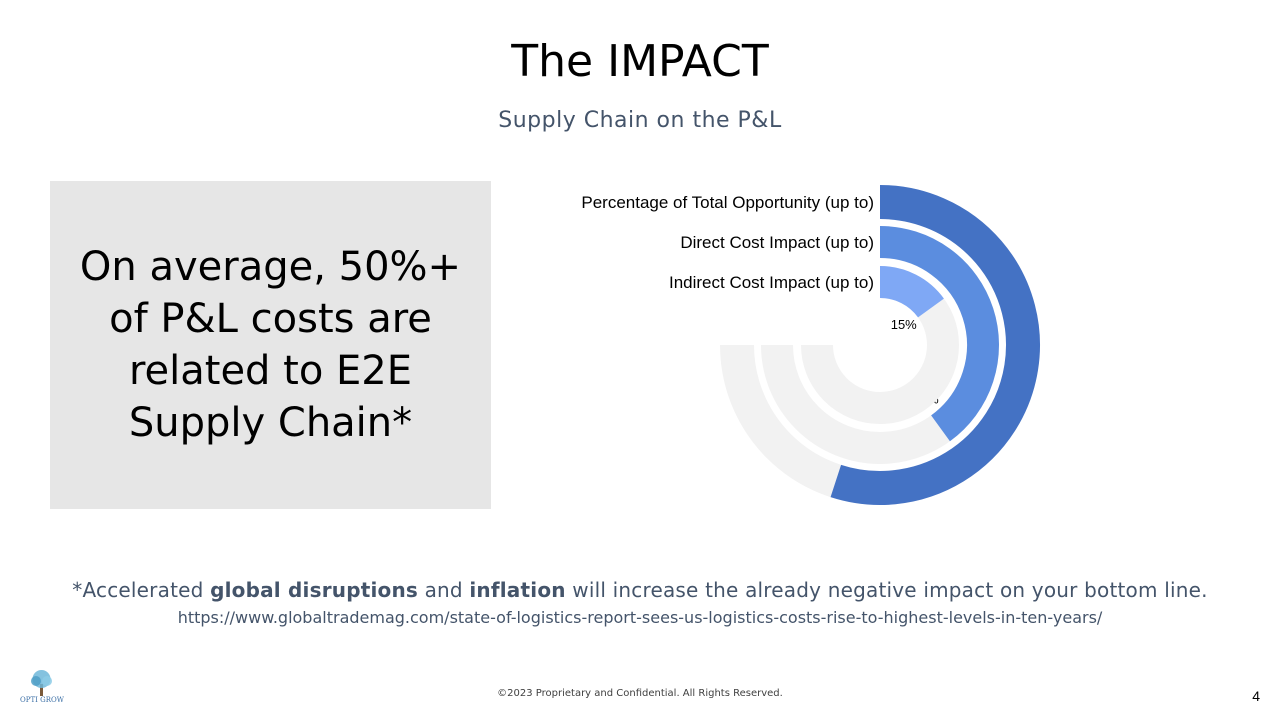 The height and width of the screenshot is (720, 1280). I want to click on company-logo: OPTI GROW, so click(42, 687).